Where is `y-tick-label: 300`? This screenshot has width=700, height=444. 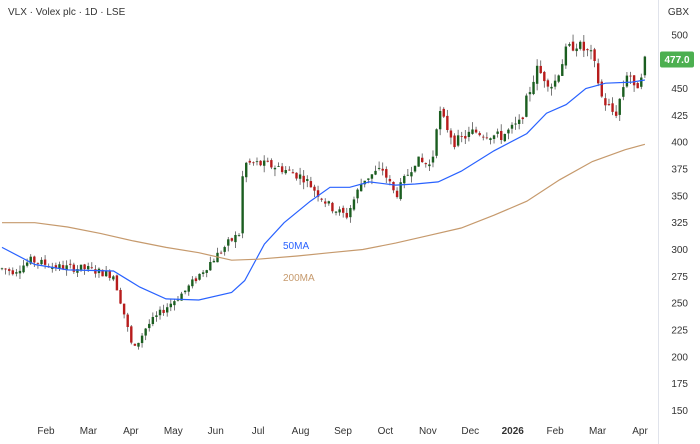
y-tick-label: 300 is located at coordinates (679, 250).